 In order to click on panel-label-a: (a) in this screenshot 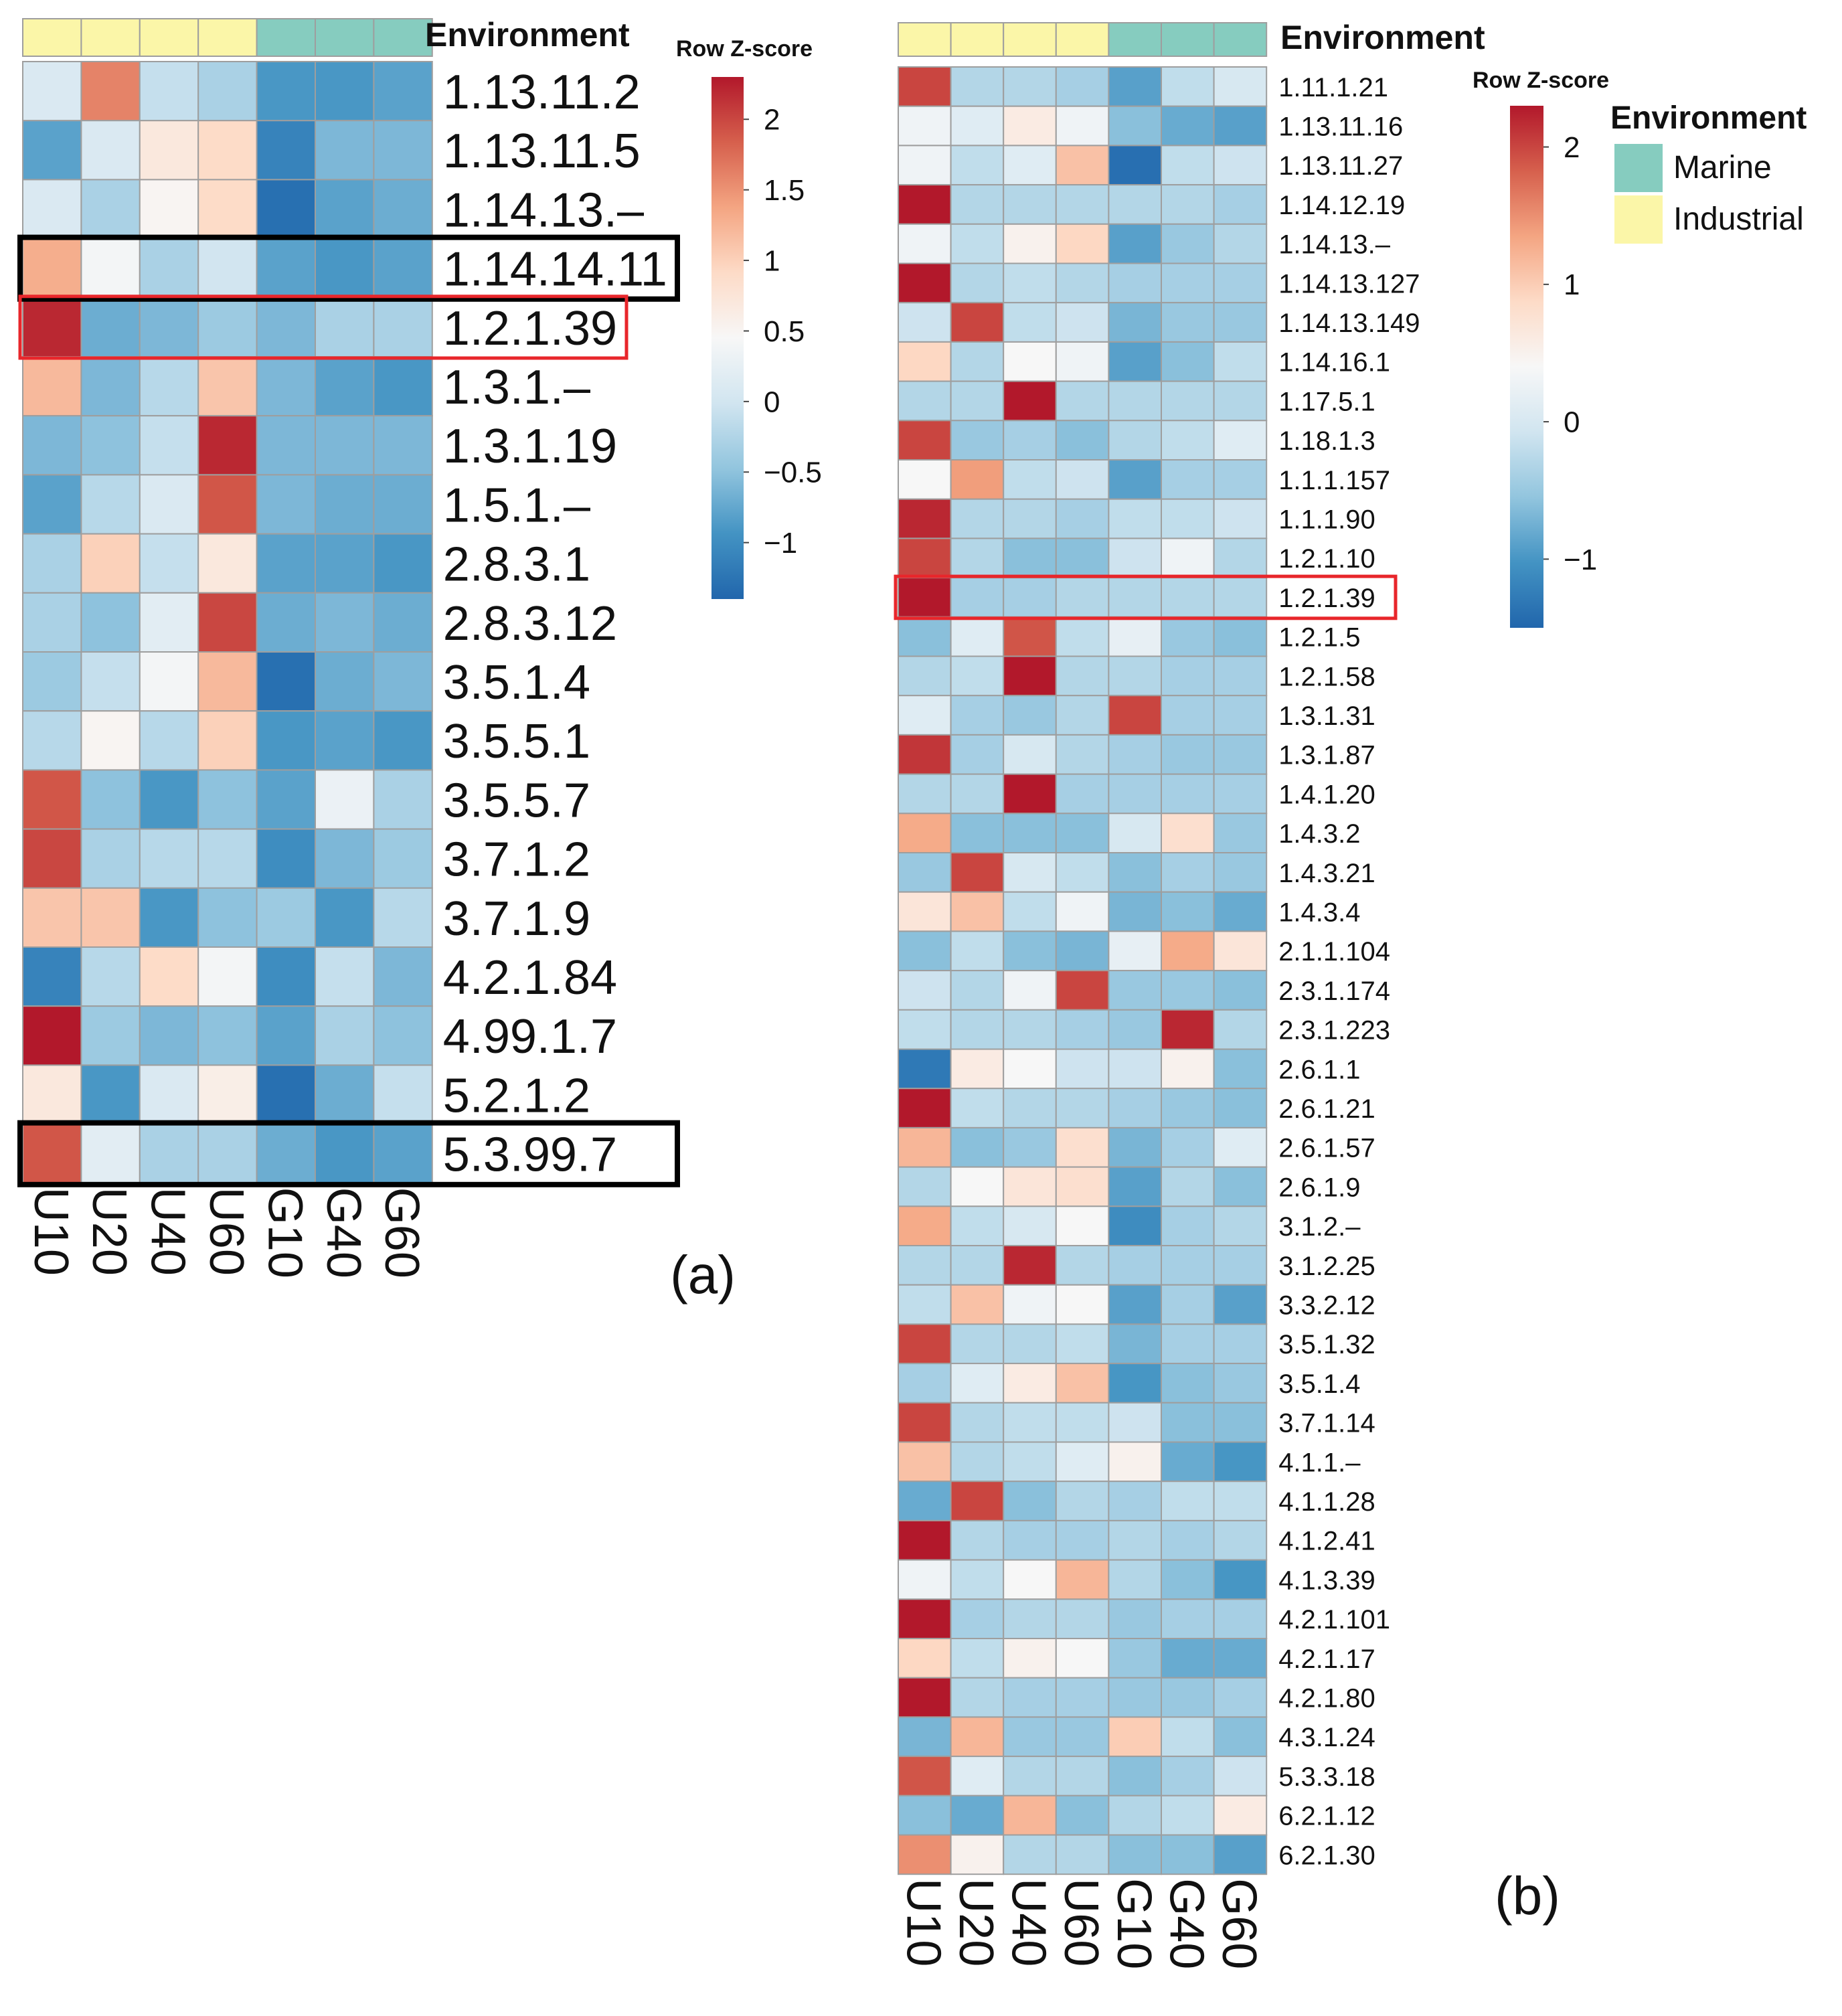, I will do `click(703, 1275)`.